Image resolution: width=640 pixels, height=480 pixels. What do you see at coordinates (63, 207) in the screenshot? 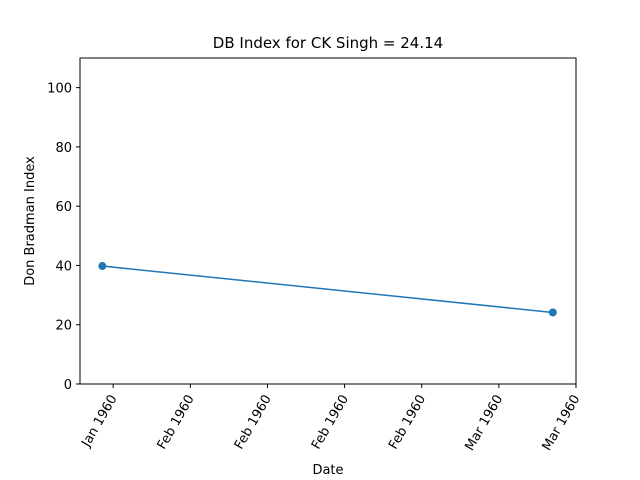
I see `y-tick-label: 60` at bounding box center [63, 207].